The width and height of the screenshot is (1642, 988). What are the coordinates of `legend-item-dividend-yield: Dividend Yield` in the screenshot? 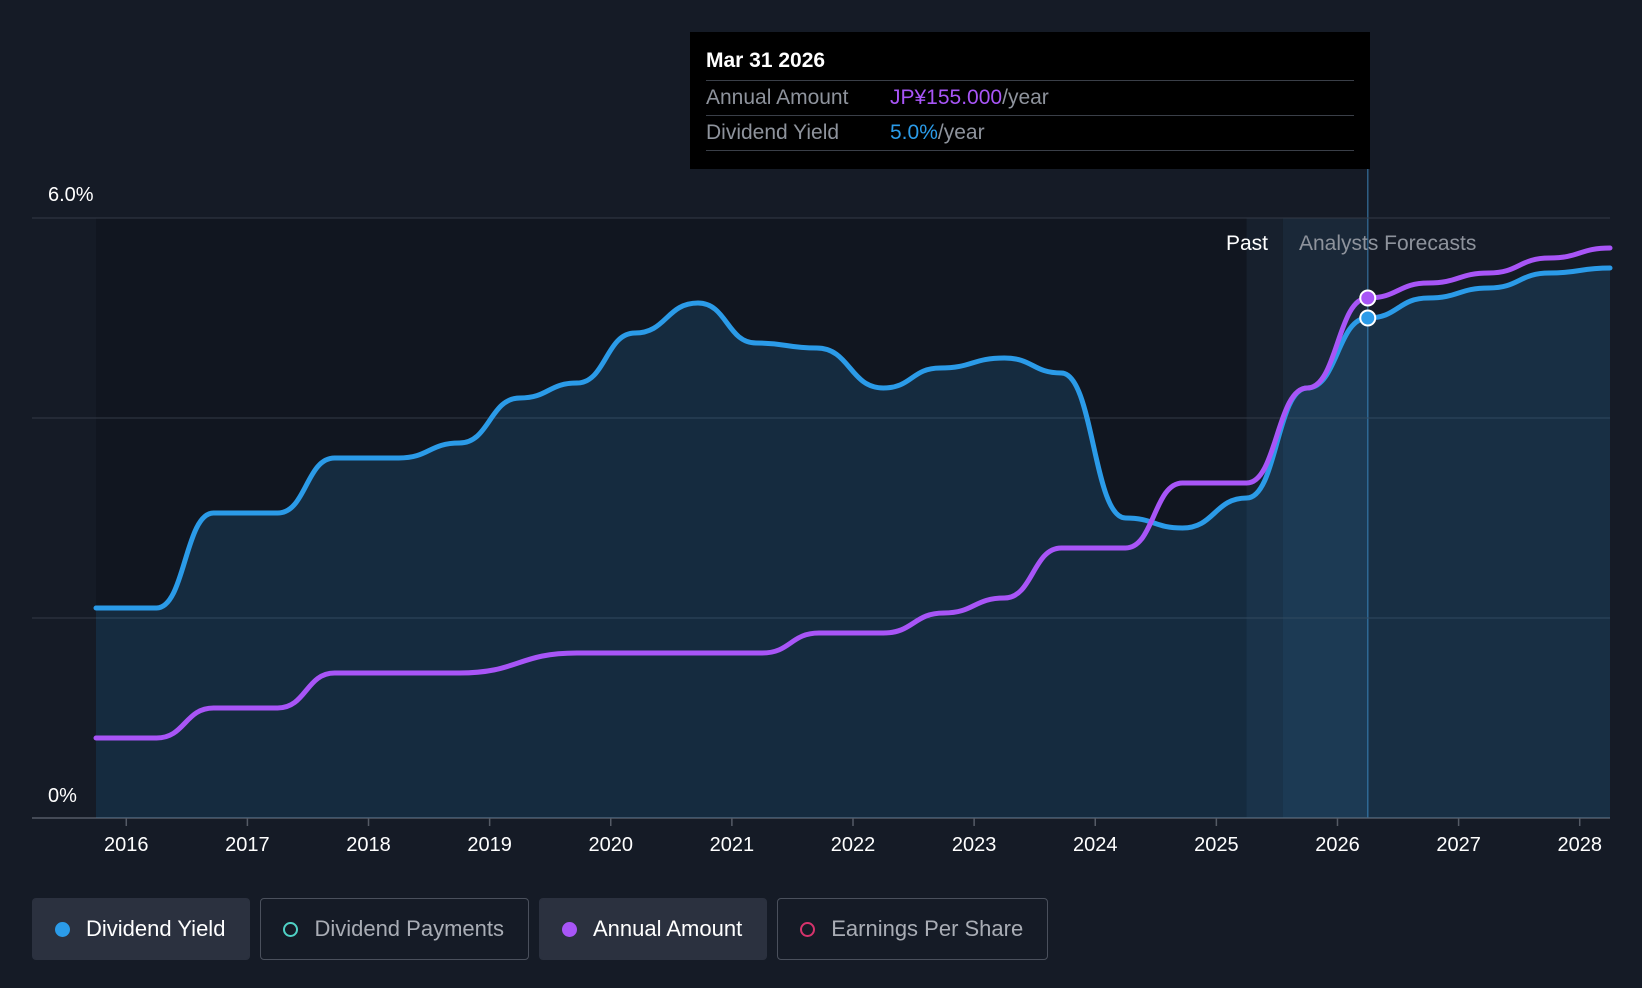 It's located at (141, 929).